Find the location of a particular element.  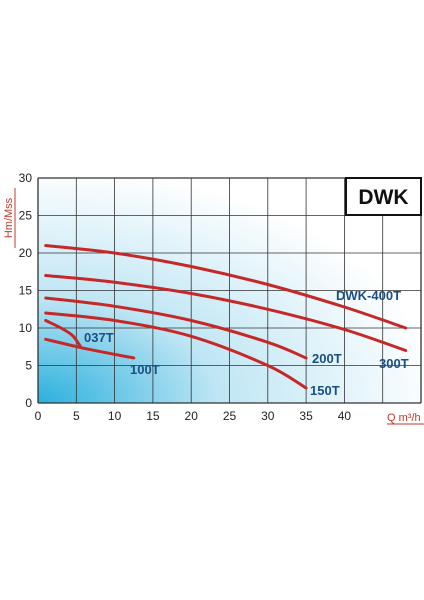

x-tick-label: 15 is located at coordinates (153, 416).